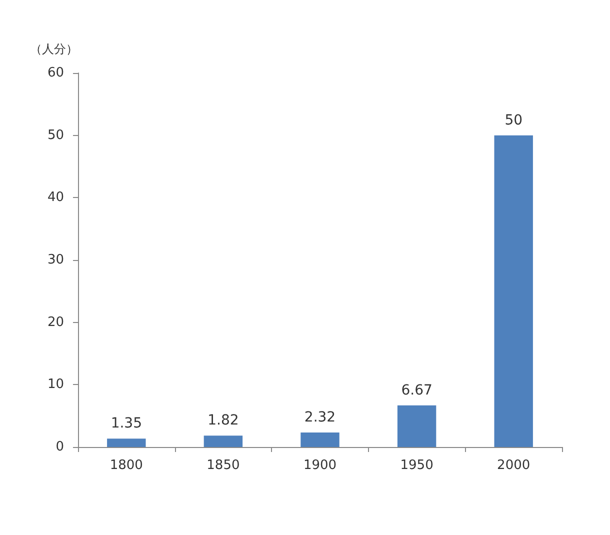 The height and width of the screenshot is (535, 610). I want to click on data-label: 50, so click(513, 120).